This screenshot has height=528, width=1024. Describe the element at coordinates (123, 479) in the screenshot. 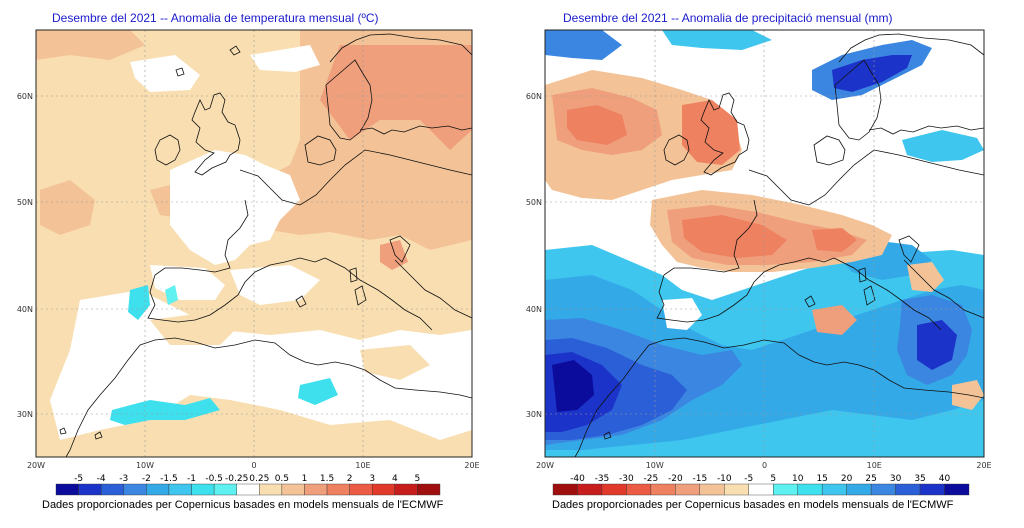

I see `colorbar-label: -3` at that location.